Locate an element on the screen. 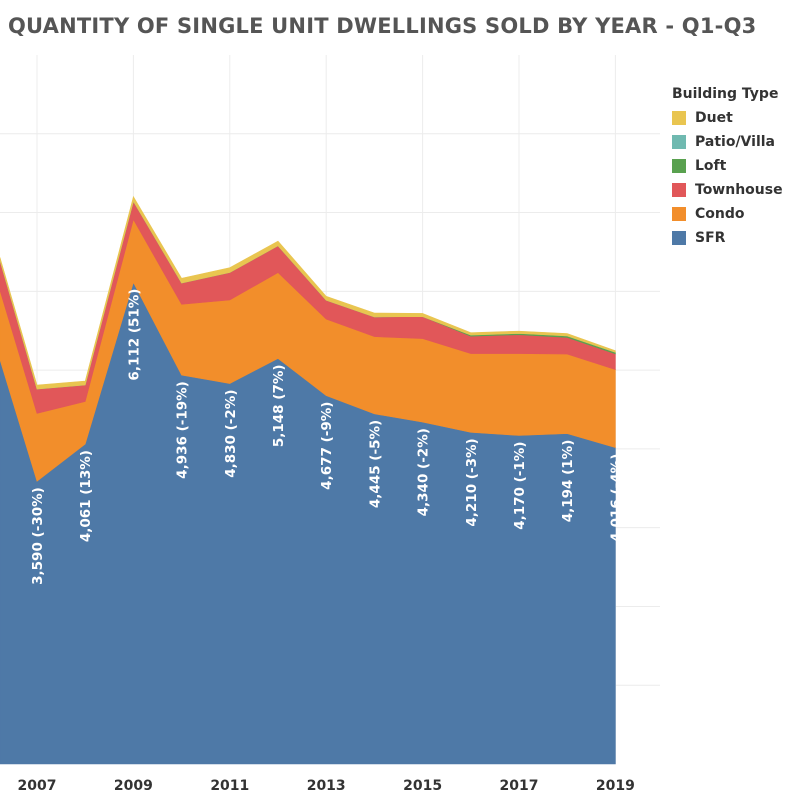 The height and width of the screenshot is (800, 800). x-axis: 2007 2009 2011 2013 2015 2017 2019 is located at coordinates (326, 786).